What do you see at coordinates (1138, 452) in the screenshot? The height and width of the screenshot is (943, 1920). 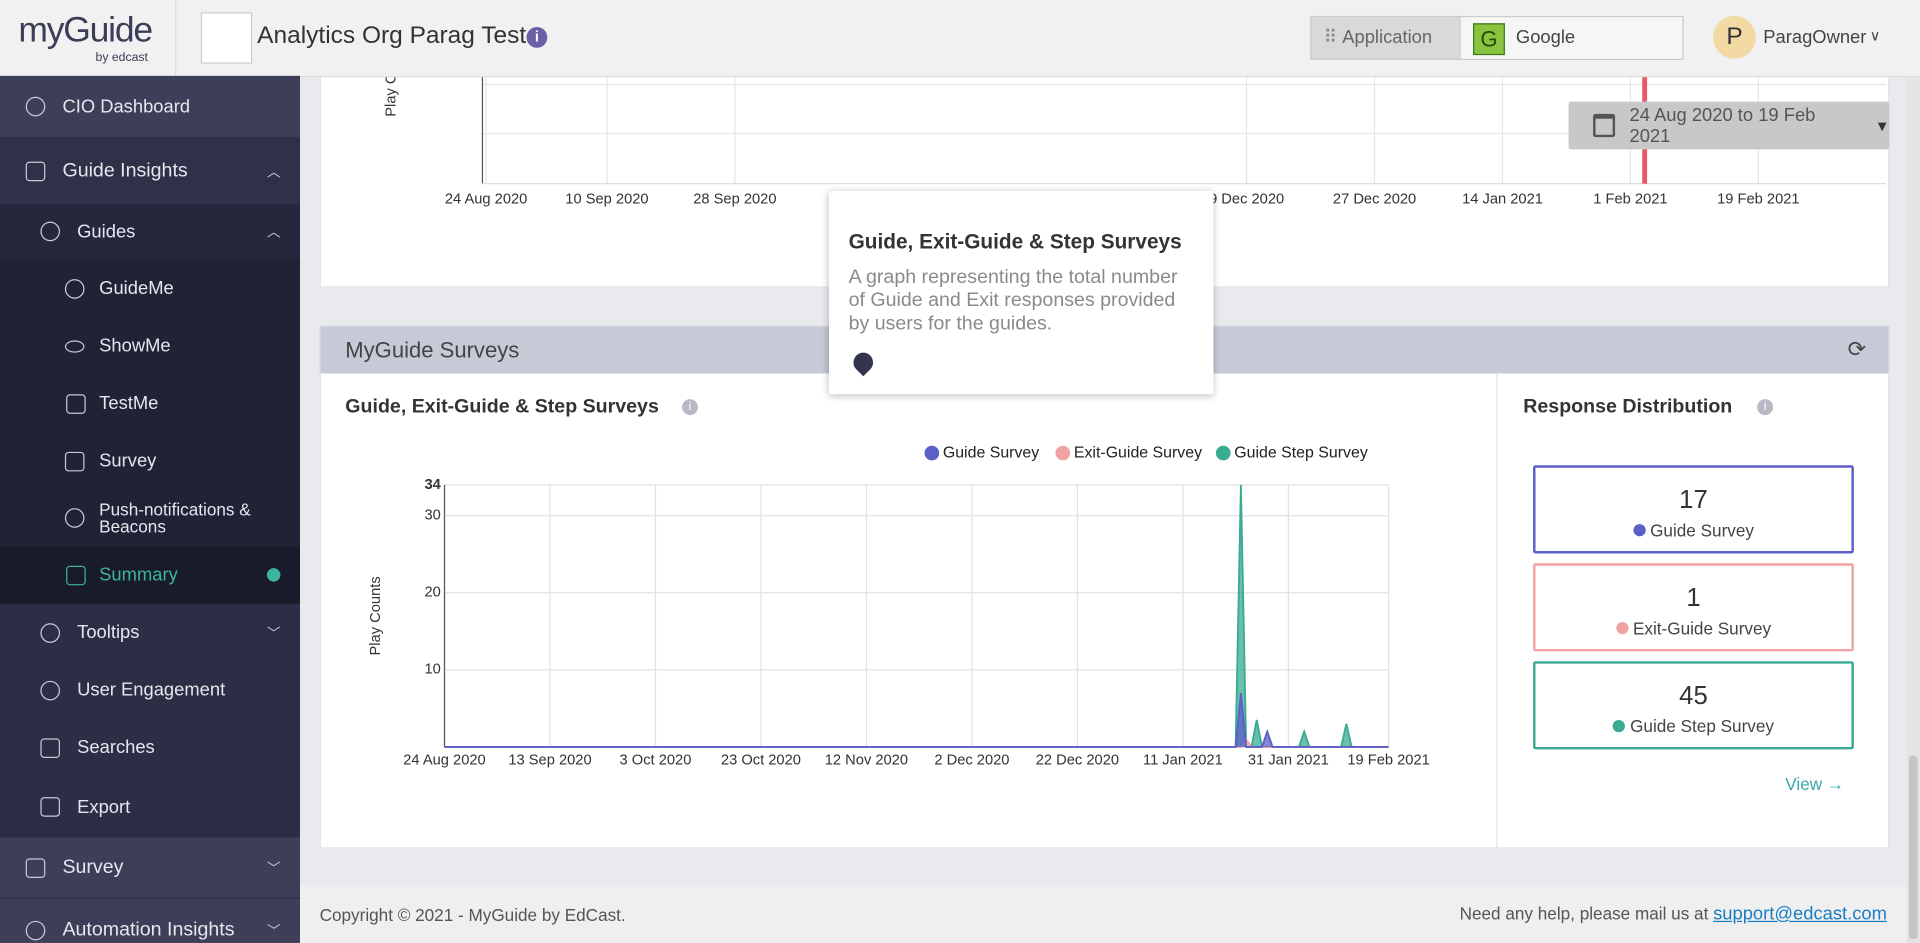 I see `legend-label: Exit-Guide Survey` at bounding box center [1138, 452].